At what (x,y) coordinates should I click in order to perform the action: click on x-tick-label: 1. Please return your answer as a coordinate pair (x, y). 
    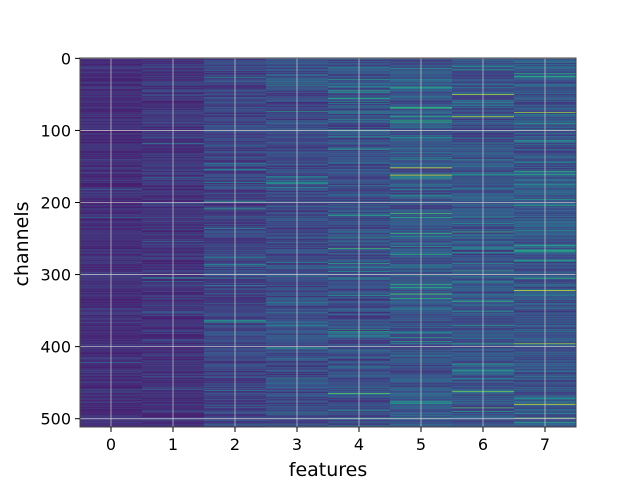
    Looking at the image, I should click on (173, 444).